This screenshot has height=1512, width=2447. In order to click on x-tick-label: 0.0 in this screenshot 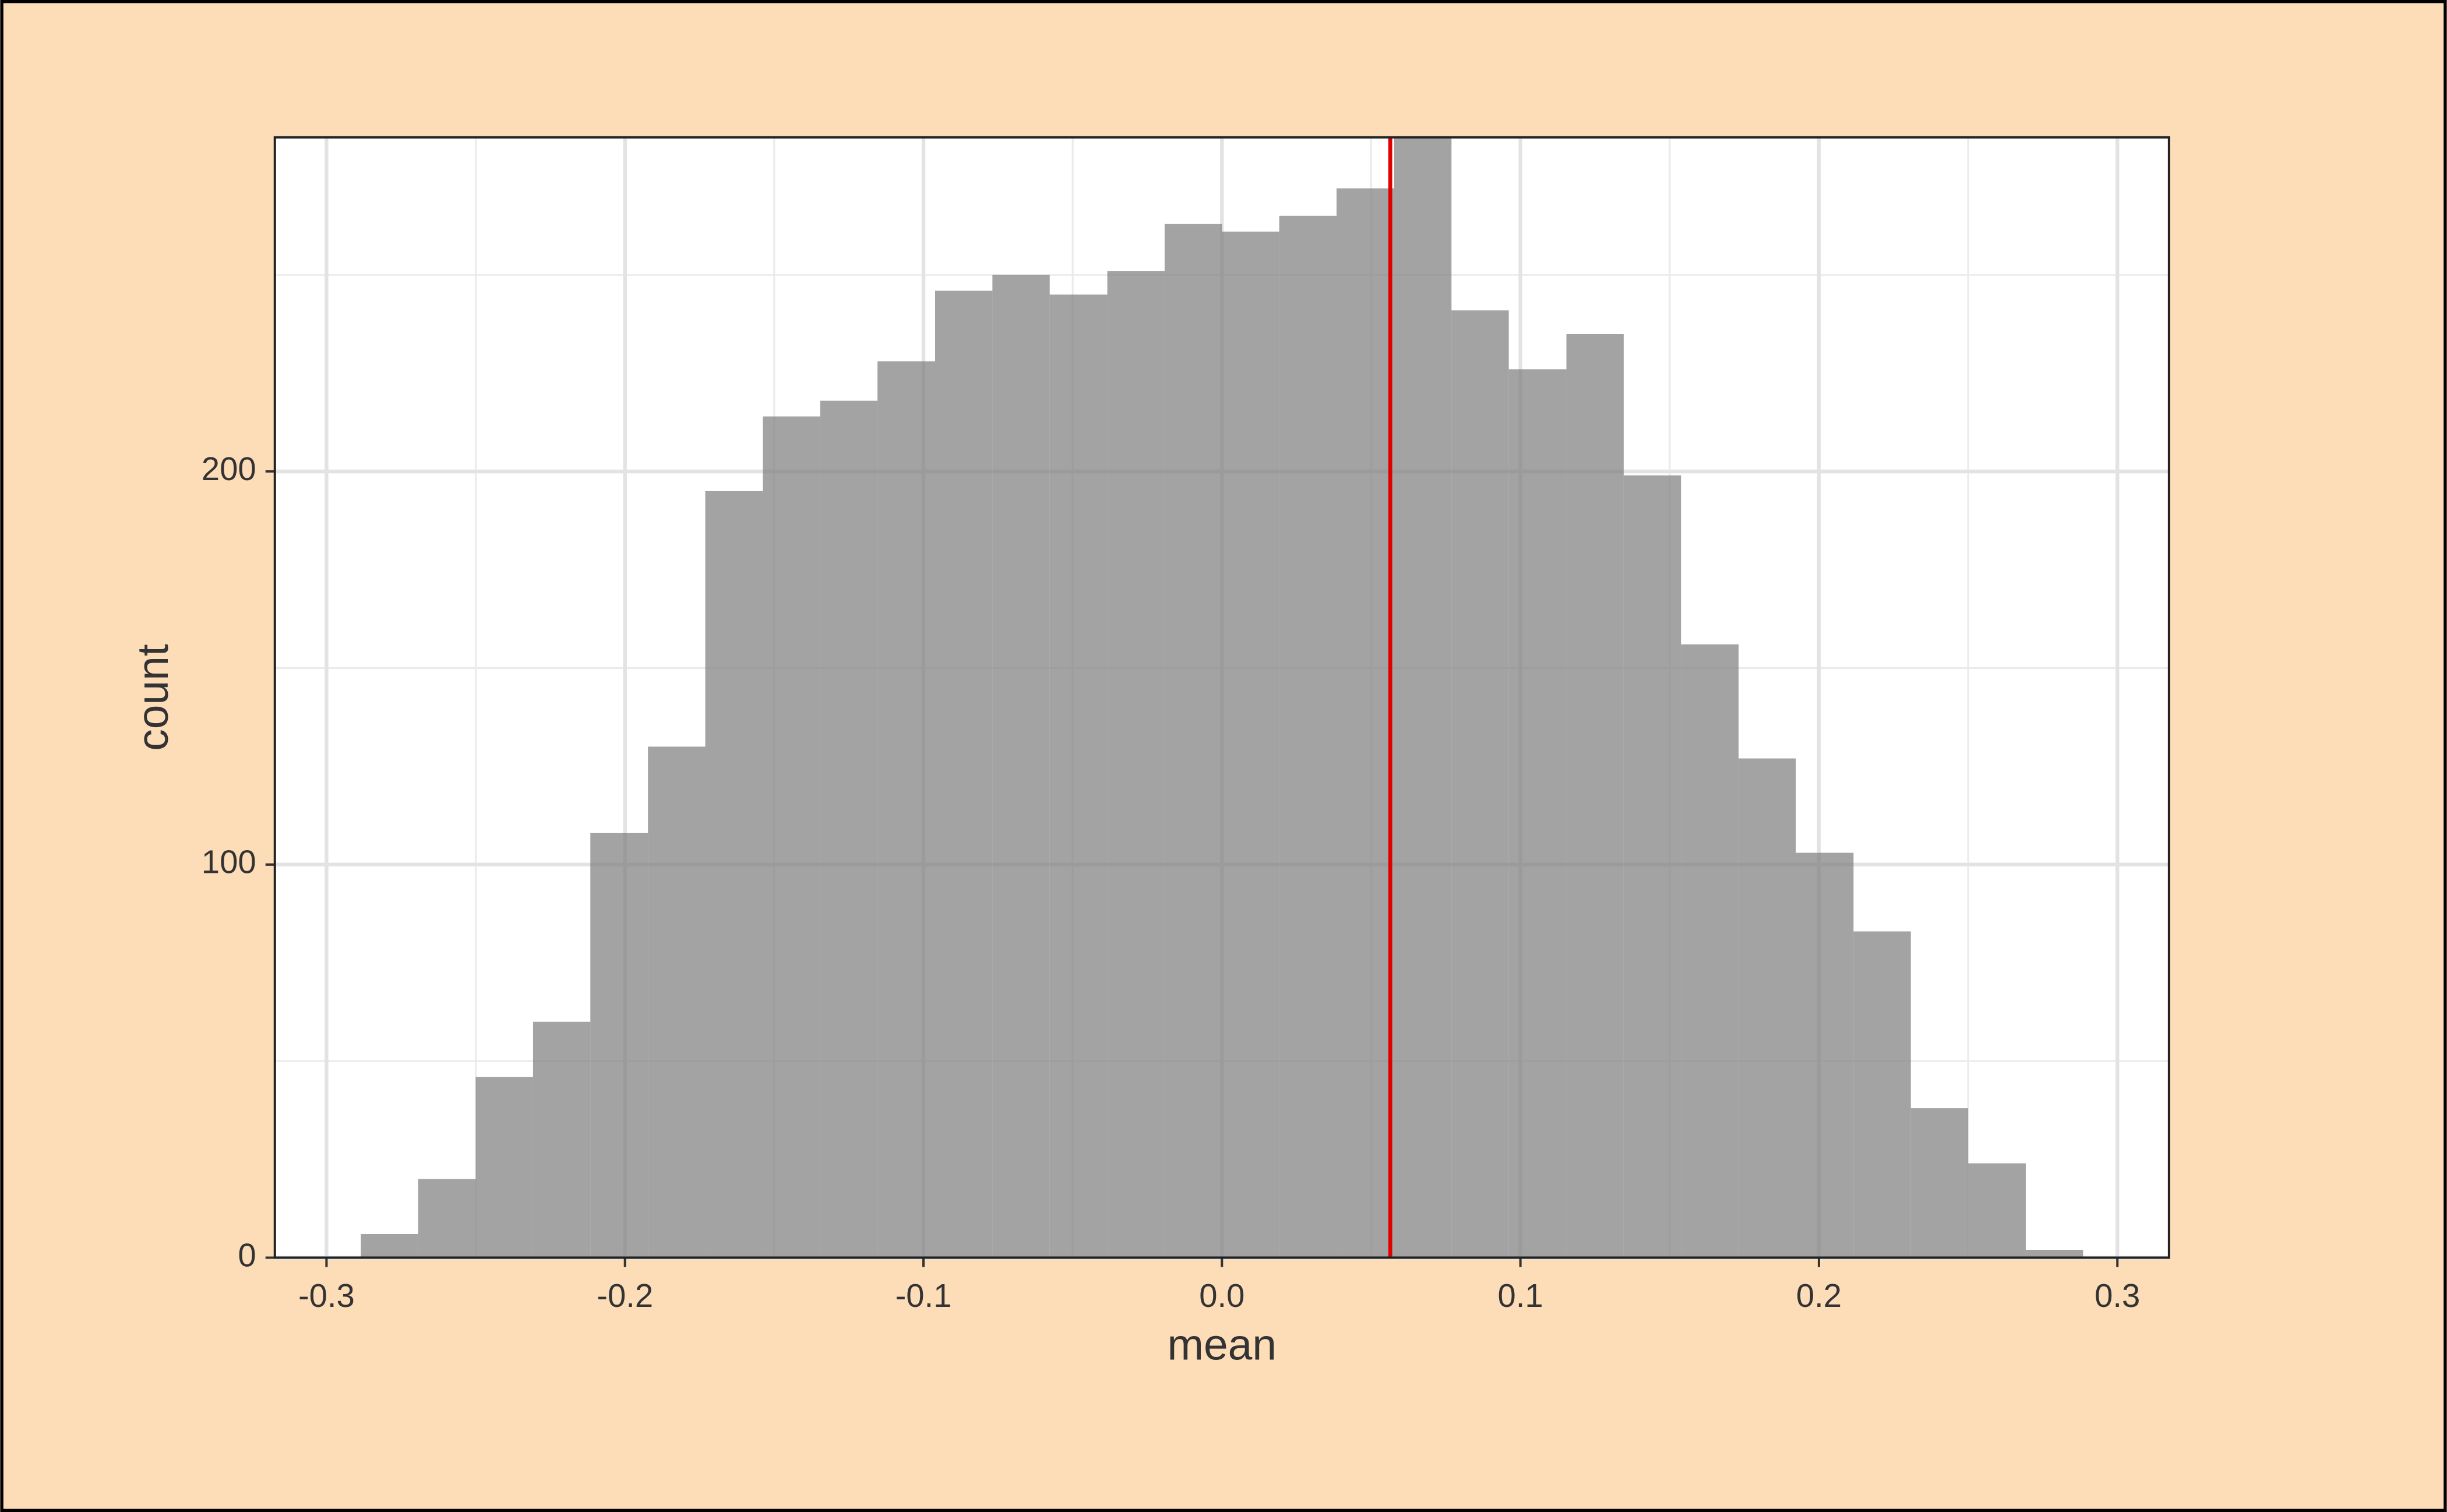, I will do `click(1221, 1295)`.